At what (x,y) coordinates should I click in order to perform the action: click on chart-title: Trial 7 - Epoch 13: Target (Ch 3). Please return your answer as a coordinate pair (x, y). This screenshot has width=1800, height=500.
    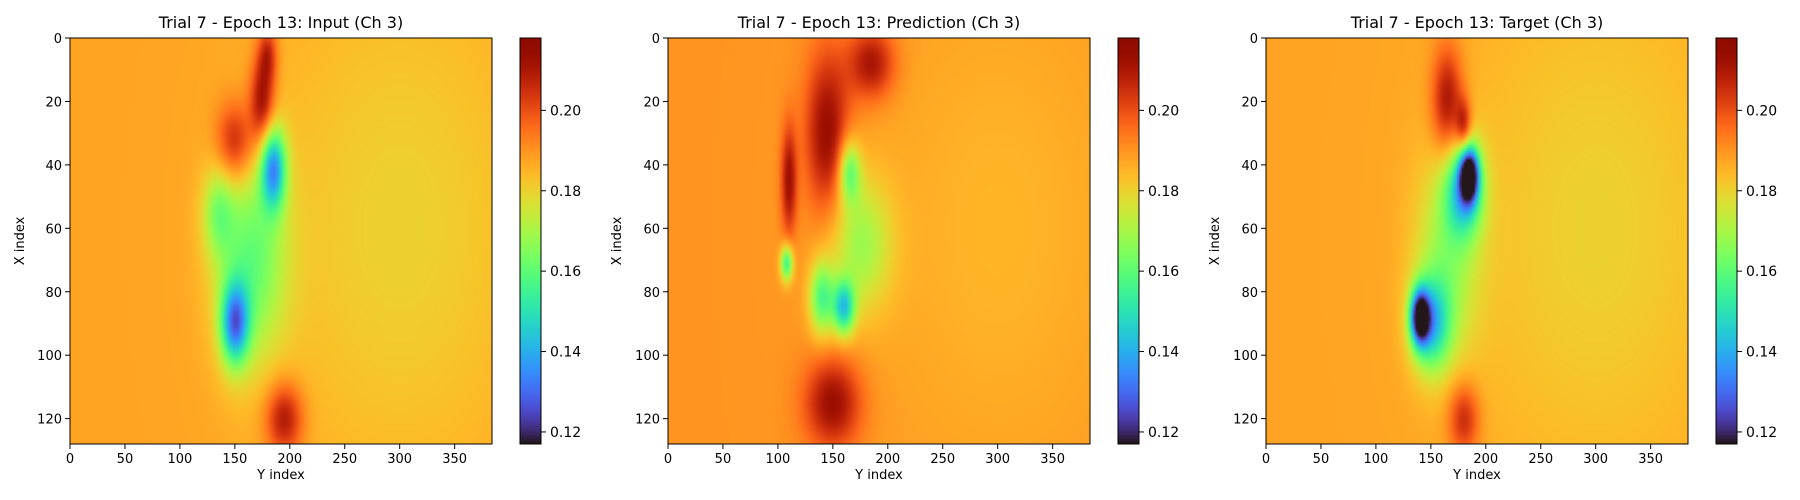
    Looking at the image, I should click on (1476, 22).